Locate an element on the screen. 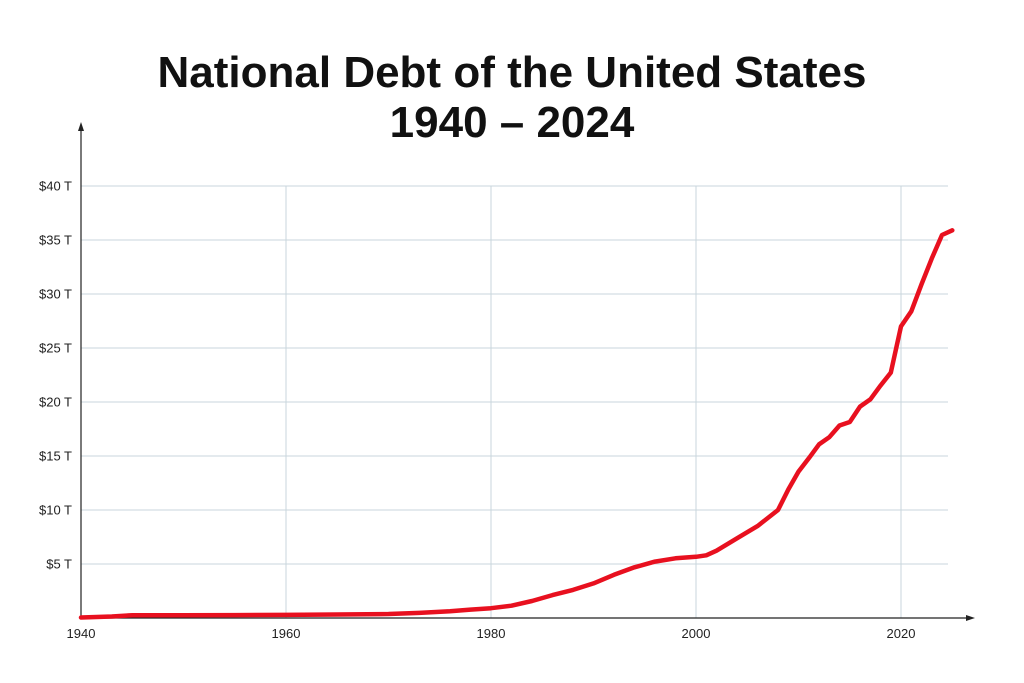 The image size is (1024, 683). x-tick-label: 1960 is located at coordinates (286, 633).